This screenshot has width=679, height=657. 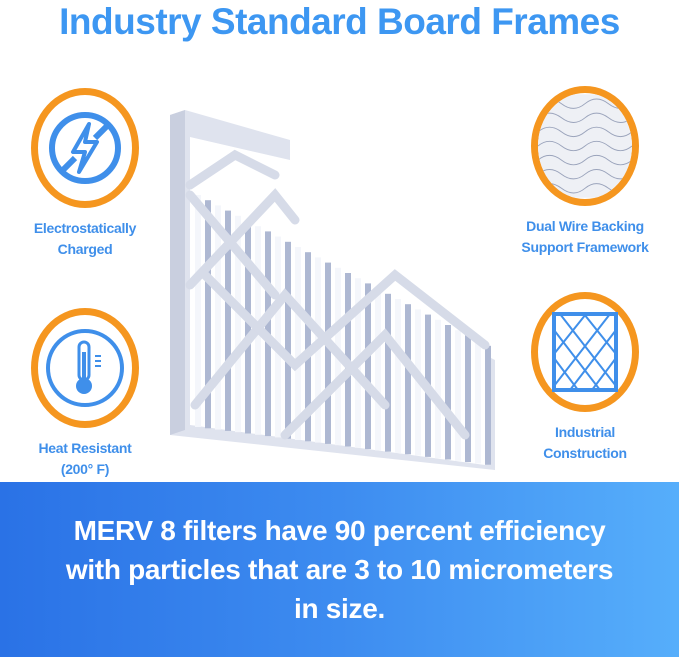 I want to click on feature-heat-resistant: Heat Resistant (200° F), so click(x=85, y=394).